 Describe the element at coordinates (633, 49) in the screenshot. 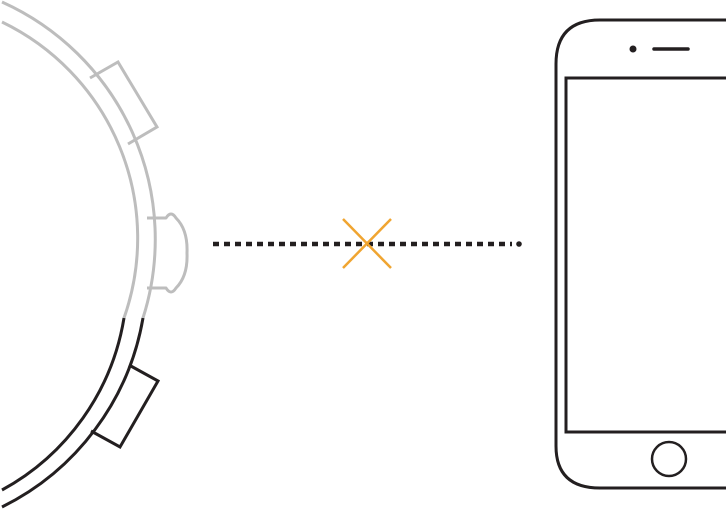

I see `phone-camera` at that location.